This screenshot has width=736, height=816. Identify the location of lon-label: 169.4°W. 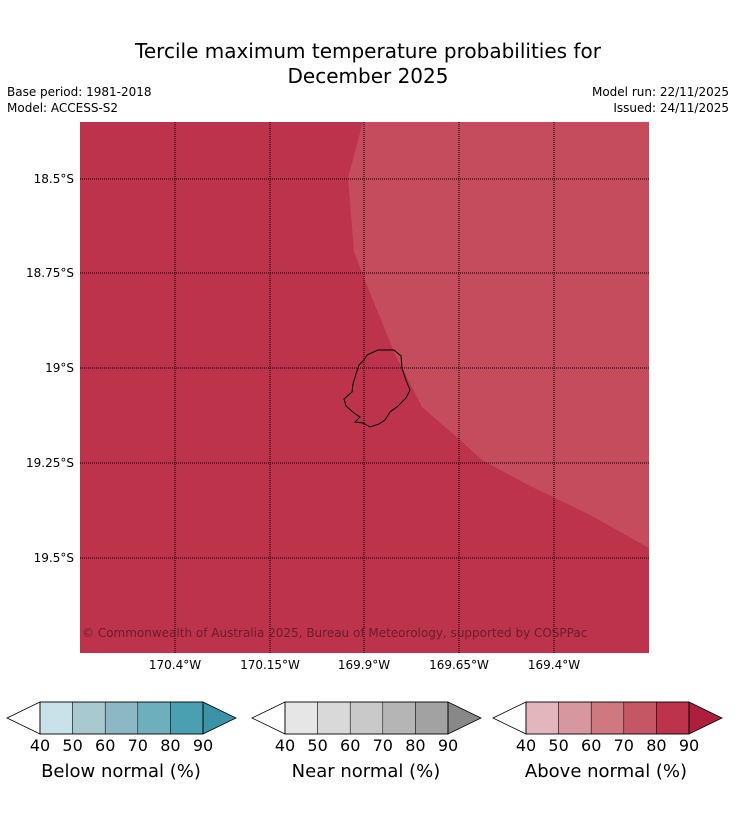
(554, 665).